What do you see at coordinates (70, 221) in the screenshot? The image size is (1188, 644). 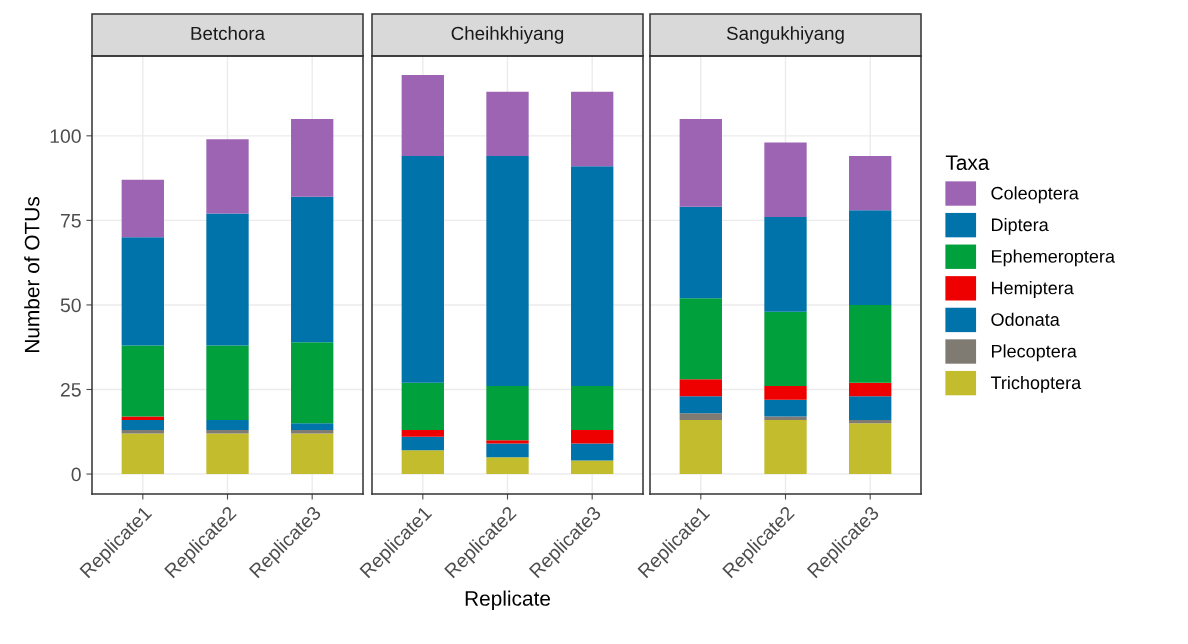 I see `y-tick-label: 75` at bounding box center [70, 221].